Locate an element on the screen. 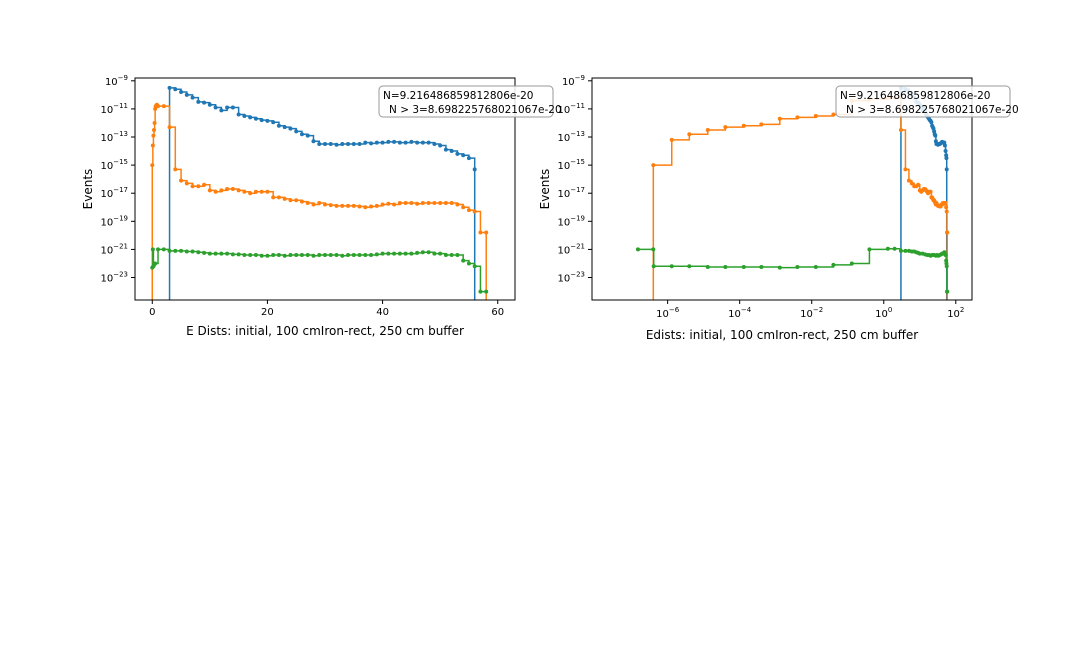 The width and height of the screenshot is (1080, 648). left-y-tick-label: 10−11 is located at coordinates (114, 109).